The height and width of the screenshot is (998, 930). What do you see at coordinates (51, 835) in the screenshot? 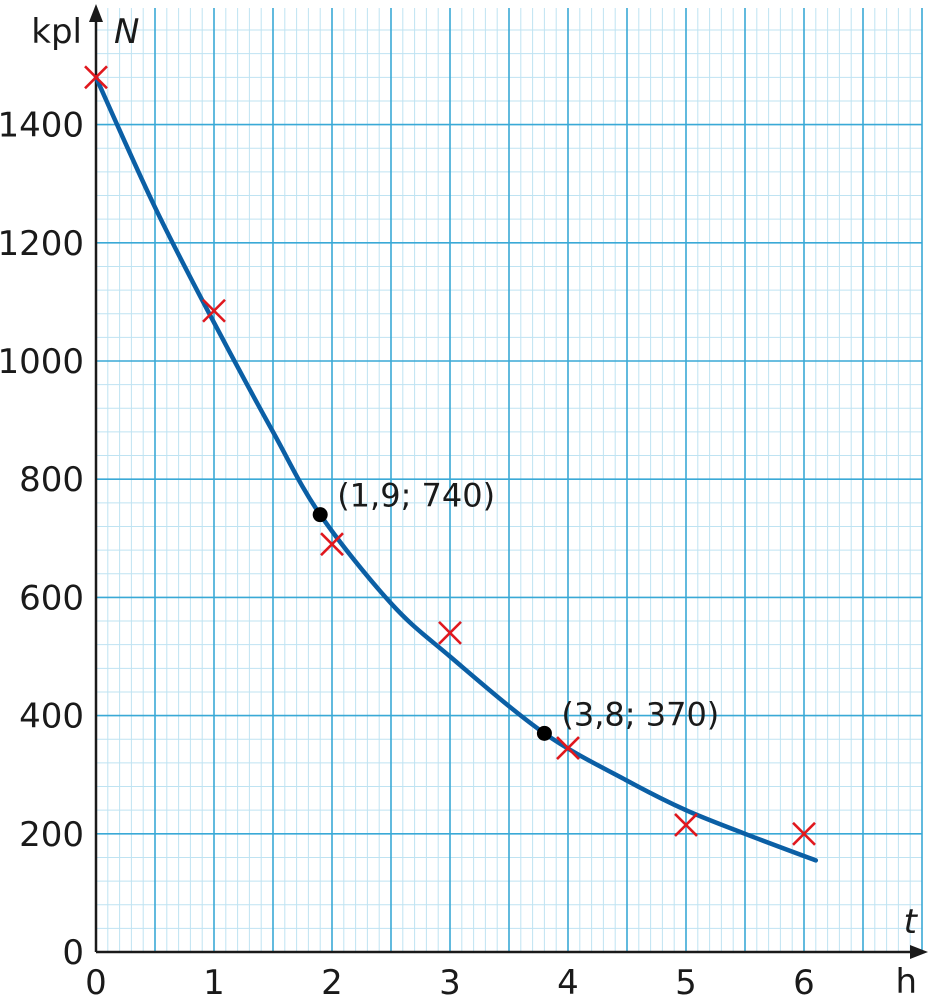
I see `y-tick-label: 200` at bounding box center [51, 835].